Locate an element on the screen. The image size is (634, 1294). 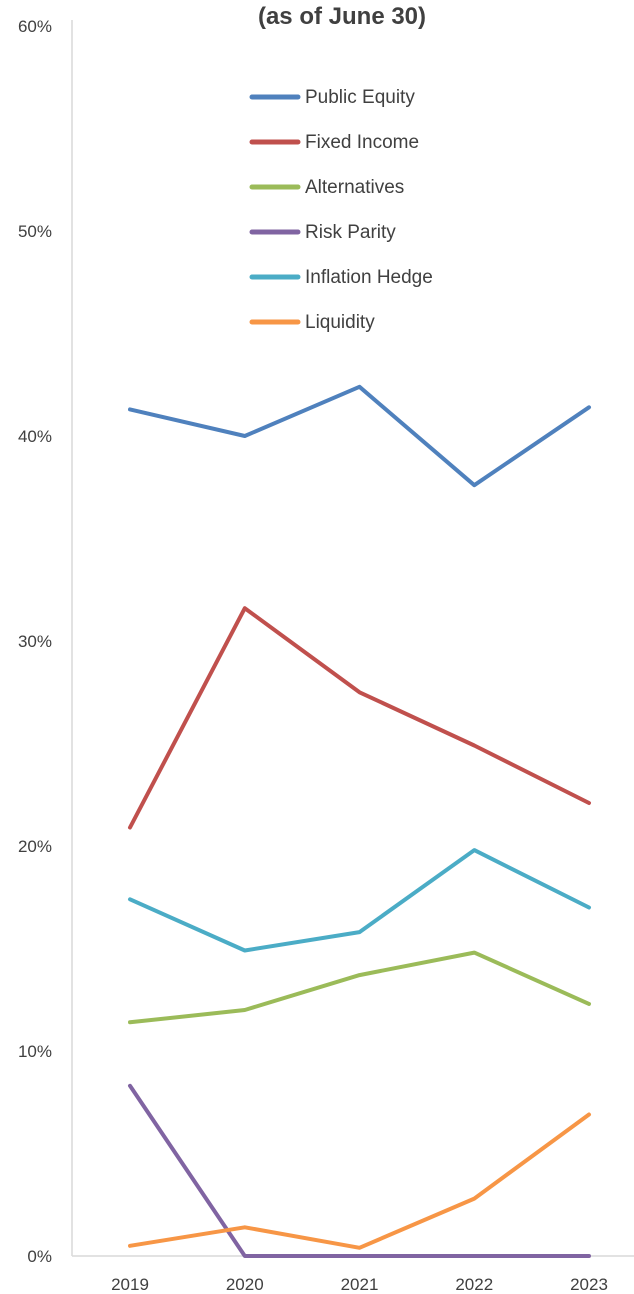
x-tick-label: 2021 is located at coordinates (360, 1284).